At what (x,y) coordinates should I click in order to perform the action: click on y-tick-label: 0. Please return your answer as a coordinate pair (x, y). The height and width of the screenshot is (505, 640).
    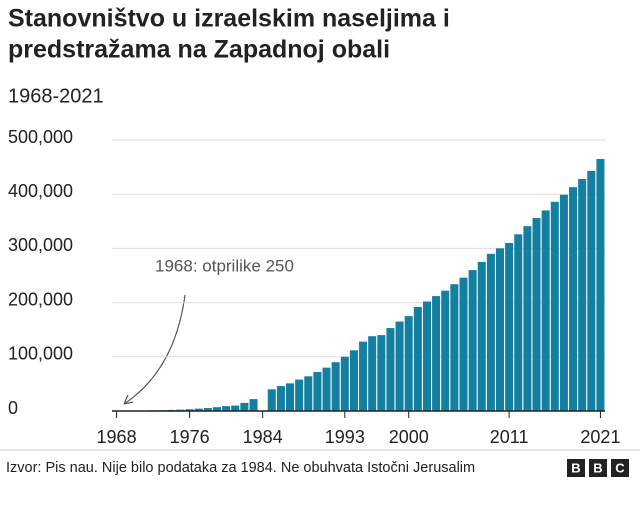
    Looking at the image, I should click on (13, 408).